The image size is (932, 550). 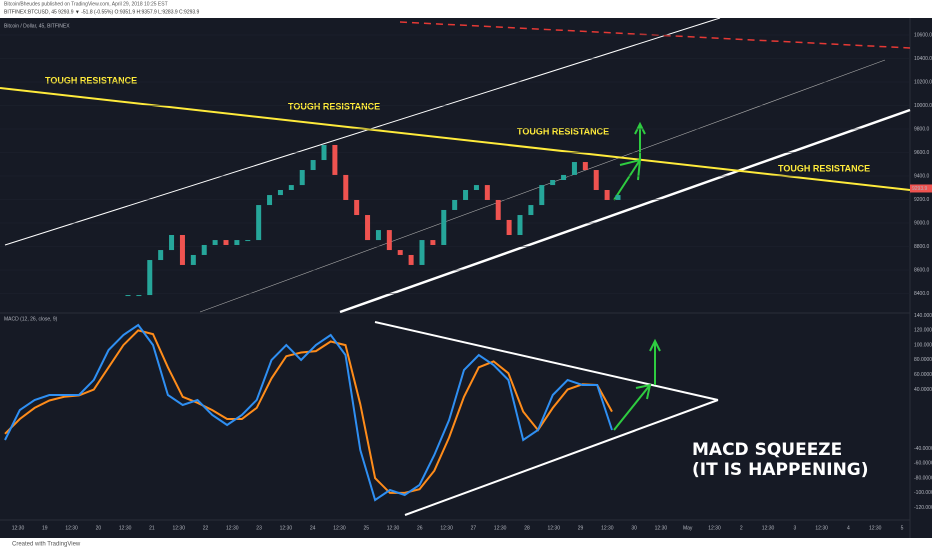 I want to click on x-tick-label: 27, so click(x=474, y=528).